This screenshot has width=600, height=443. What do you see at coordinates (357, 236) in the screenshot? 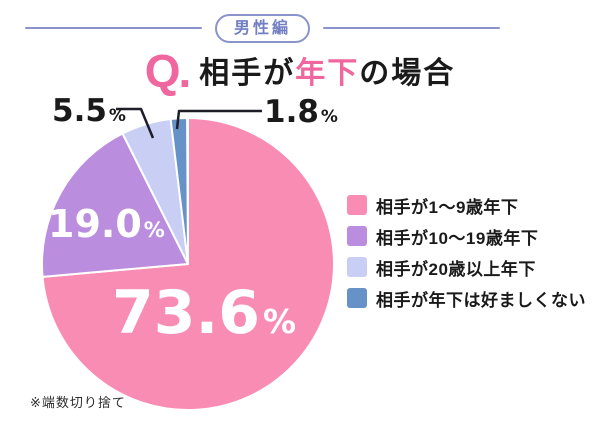
I see `legend-swatch-purple` at bounding box center [357, 236].